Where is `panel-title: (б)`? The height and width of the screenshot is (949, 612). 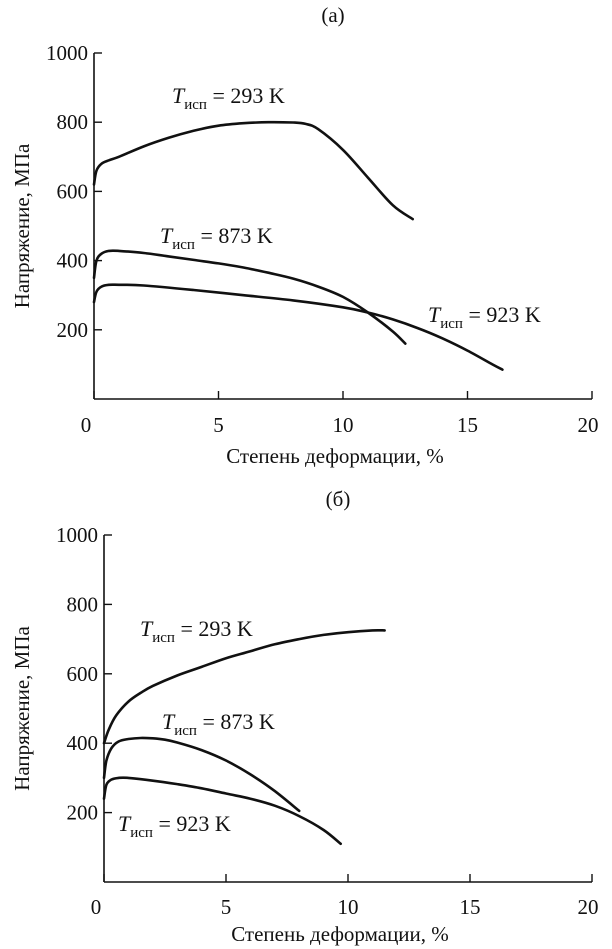 panel-title: (б) is located at coordinates (338, 499).